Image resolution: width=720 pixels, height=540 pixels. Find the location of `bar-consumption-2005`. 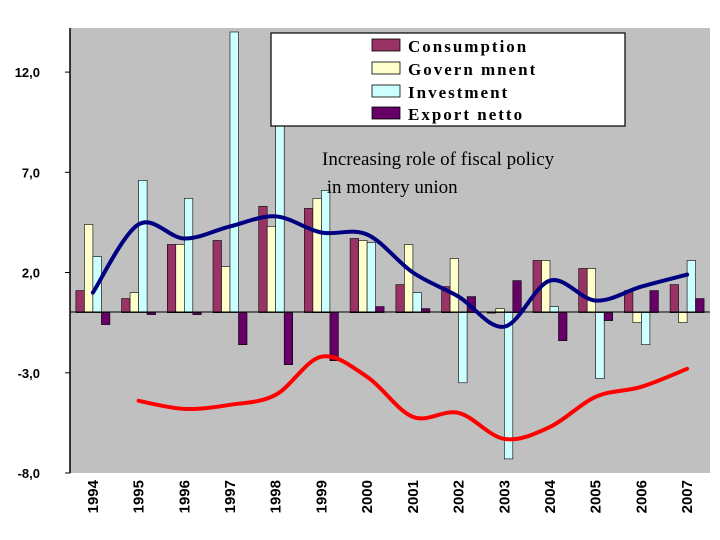

bar-consumption-2005 is located at coordinates (583, 290).